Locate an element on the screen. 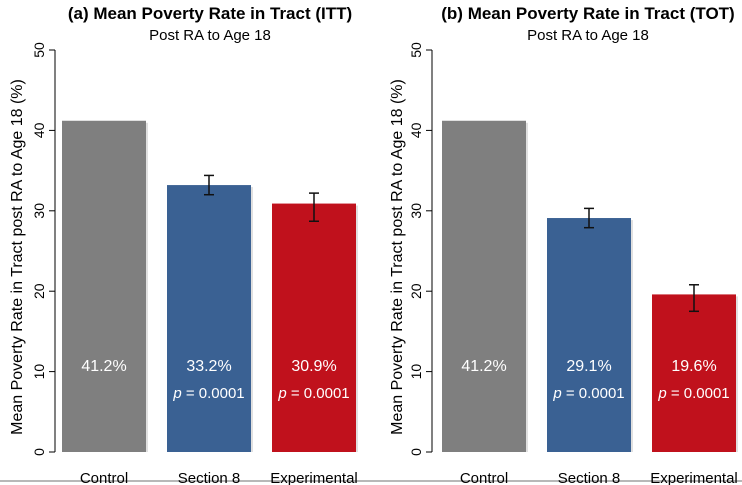 This screenshot has height=485, width=742. bar-value-label: 33.2% is located at coordinates (208, 366).